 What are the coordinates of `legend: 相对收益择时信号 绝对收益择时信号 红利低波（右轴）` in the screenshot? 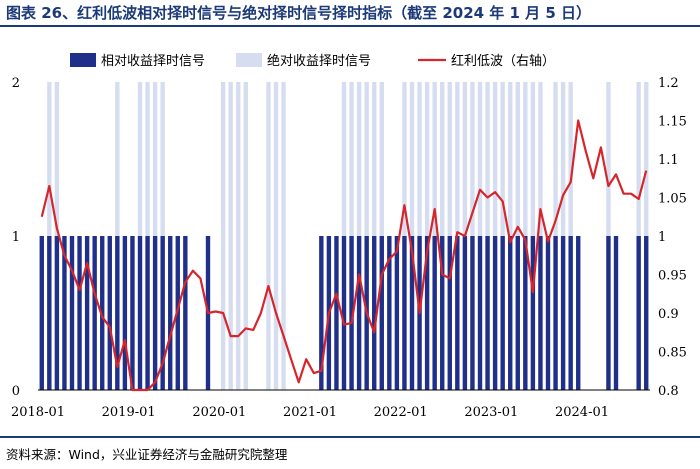 It's located at (312, 61).